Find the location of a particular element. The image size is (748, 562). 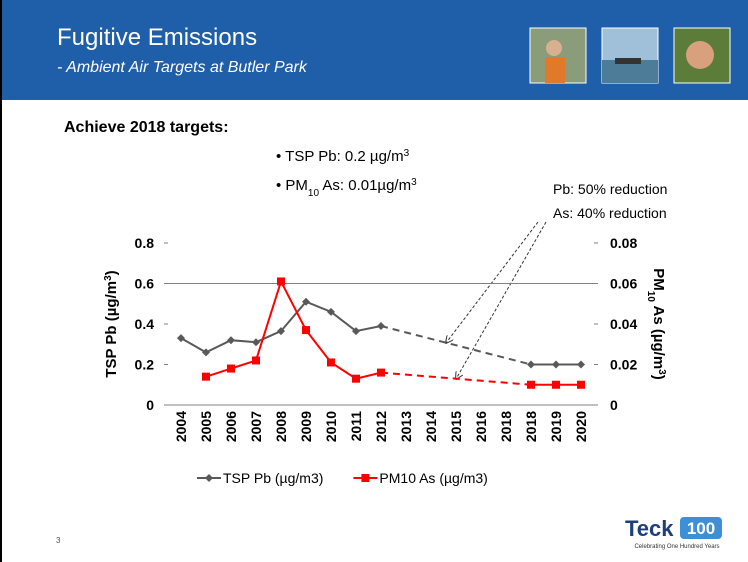

bullet: • PM10 As: 0.01µg/m3 is located at coordinates (346, 188).